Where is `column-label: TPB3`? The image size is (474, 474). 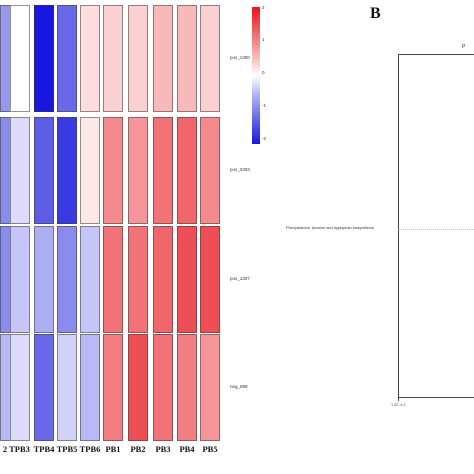 column-label: TPB3 is located at coordinates (19, 449).